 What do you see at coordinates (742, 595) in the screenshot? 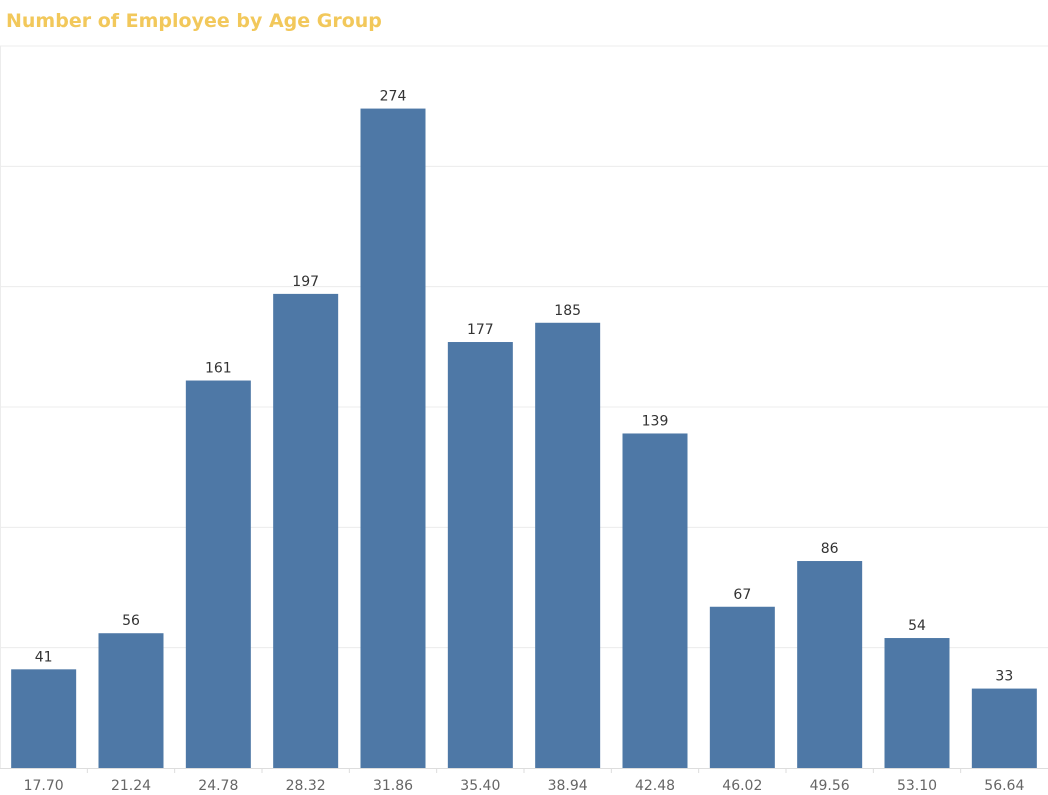
I see `data-label: 67` at bounding box center [742, 595].